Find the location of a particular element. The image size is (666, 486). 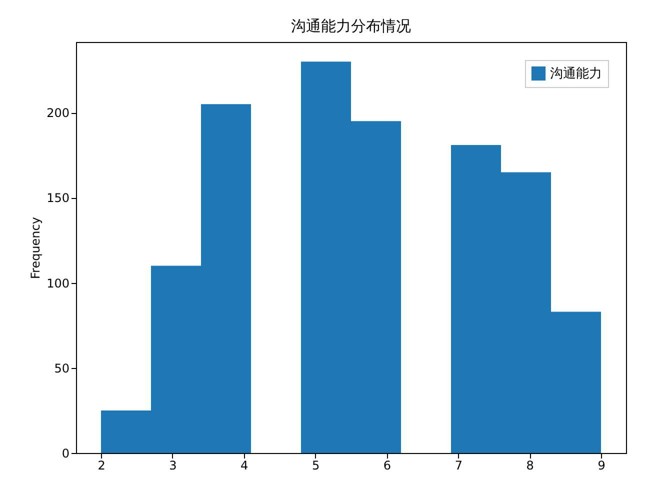

y-axis-title: Frequency is located at coordinates (35, 248).